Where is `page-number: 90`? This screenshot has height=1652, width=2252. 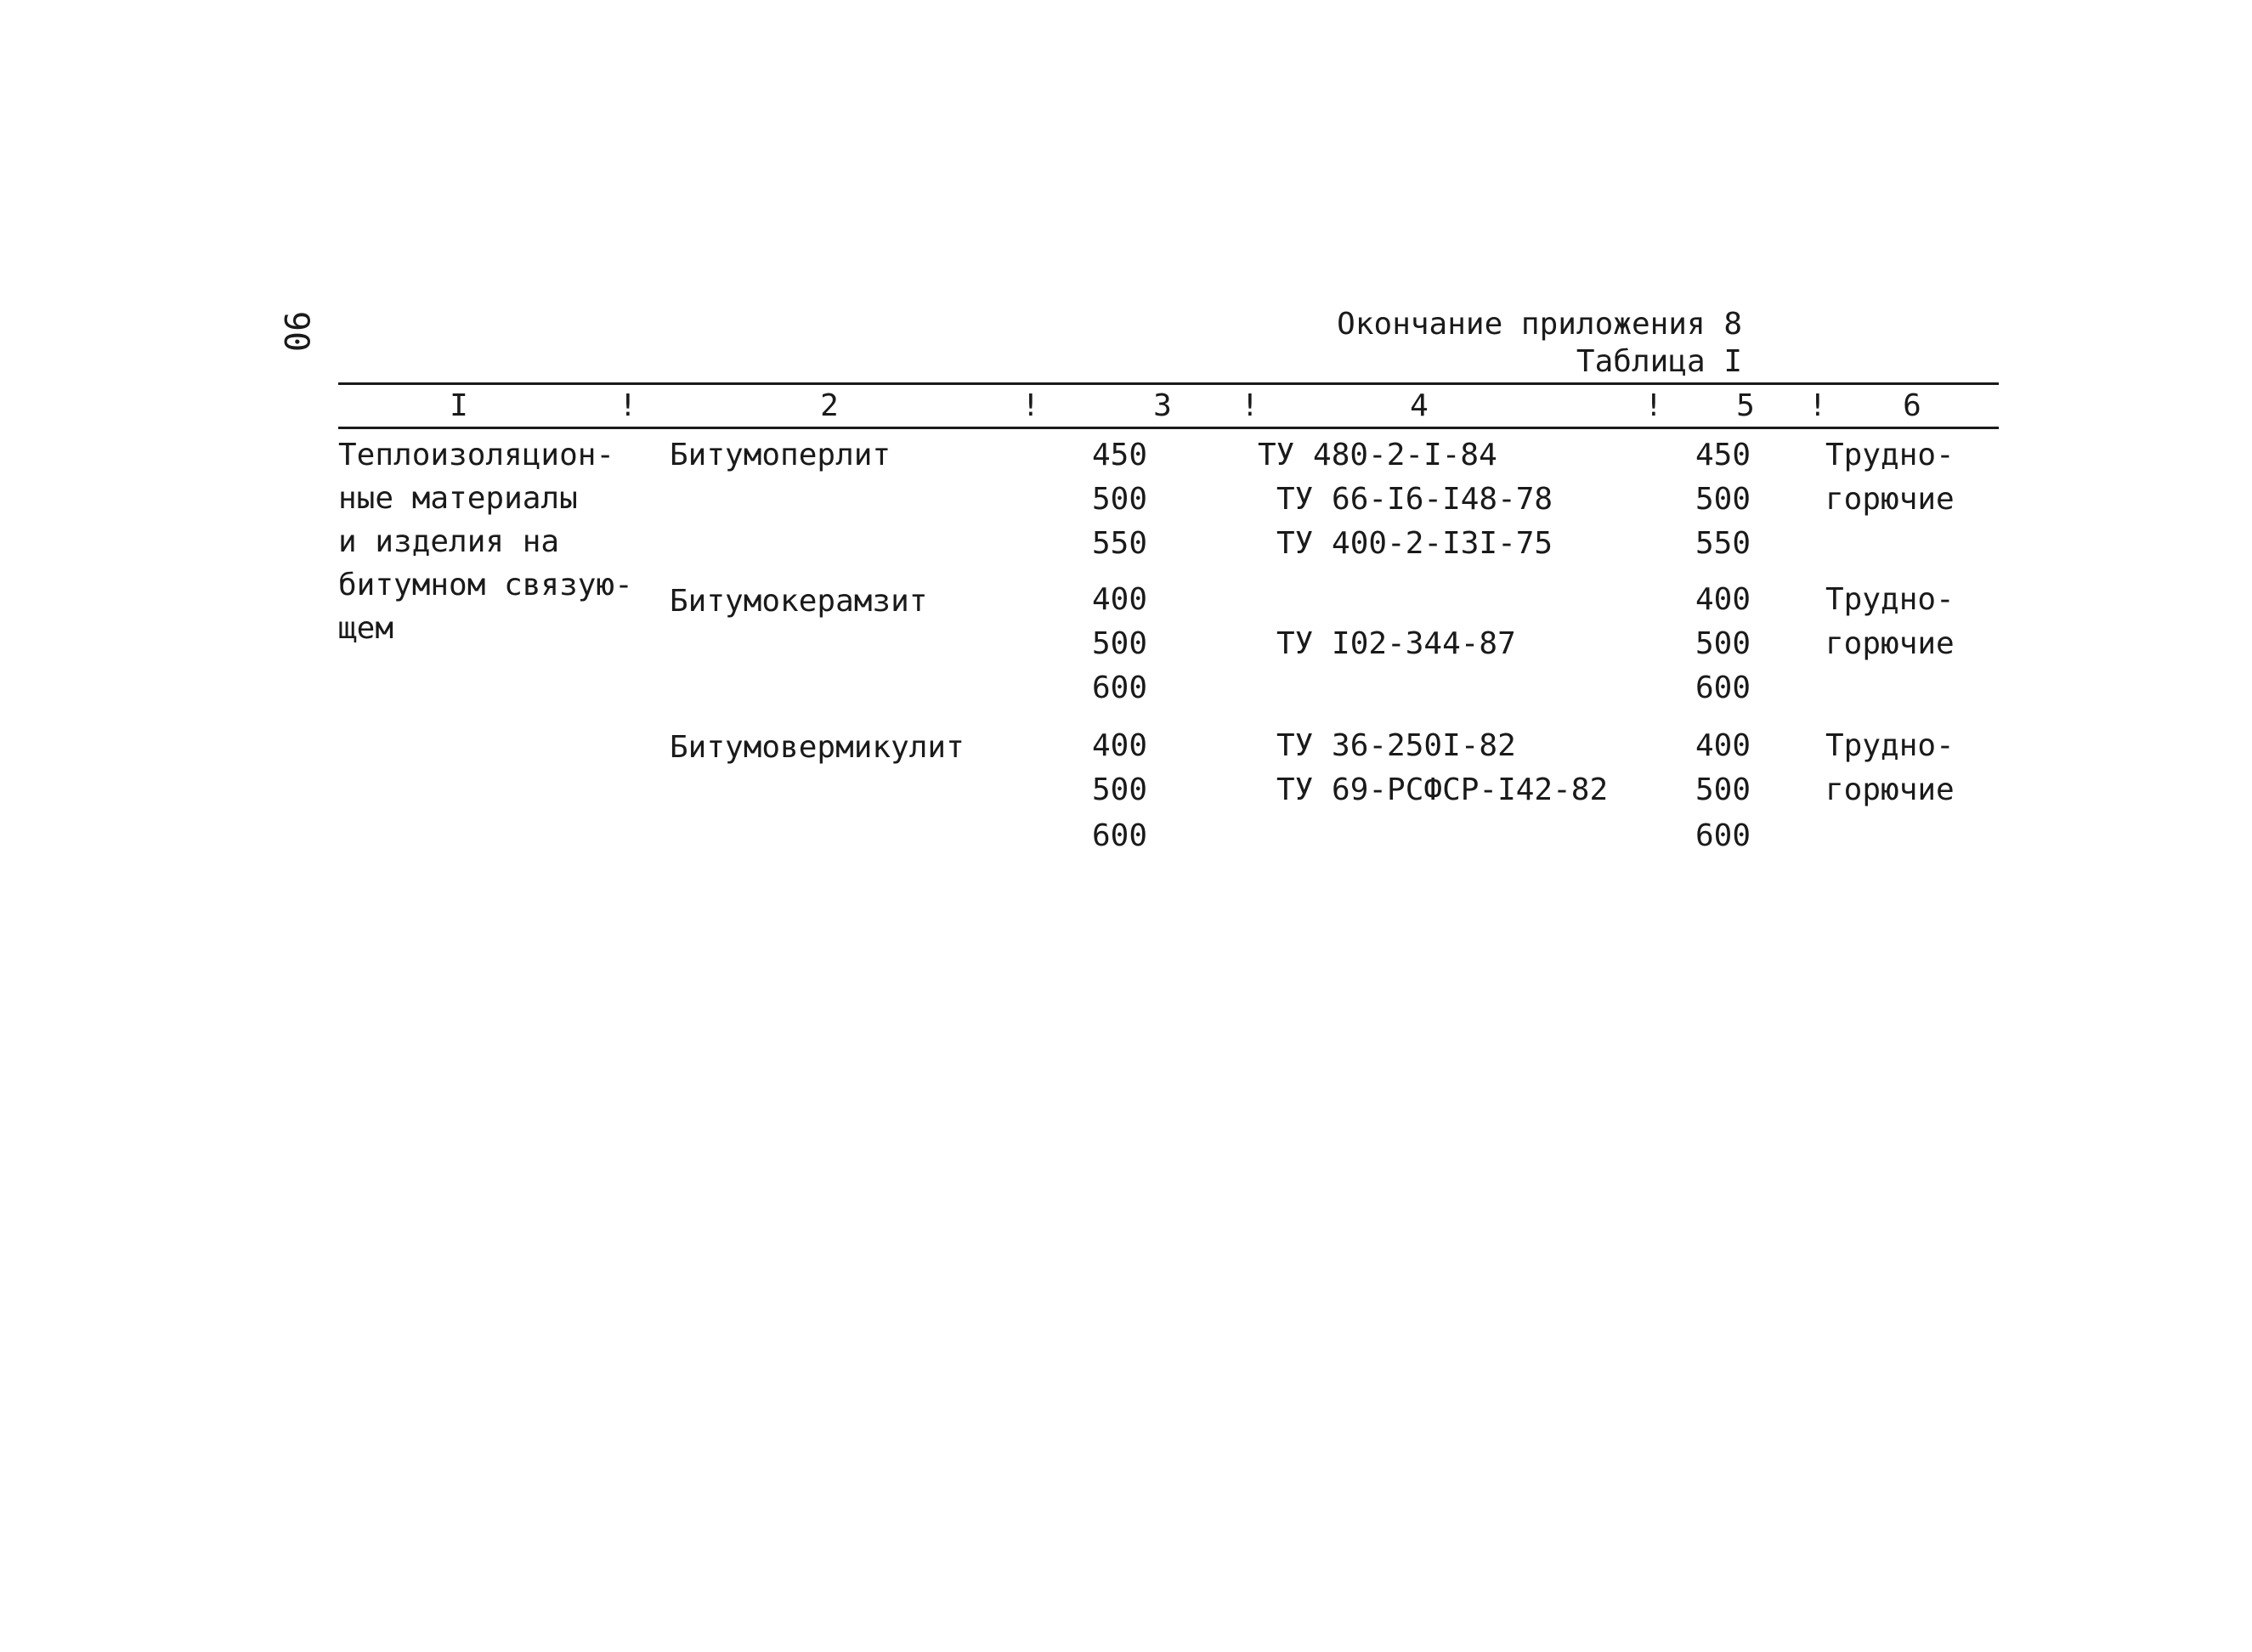 page-number: 90 is located at coordinates (295, 331).